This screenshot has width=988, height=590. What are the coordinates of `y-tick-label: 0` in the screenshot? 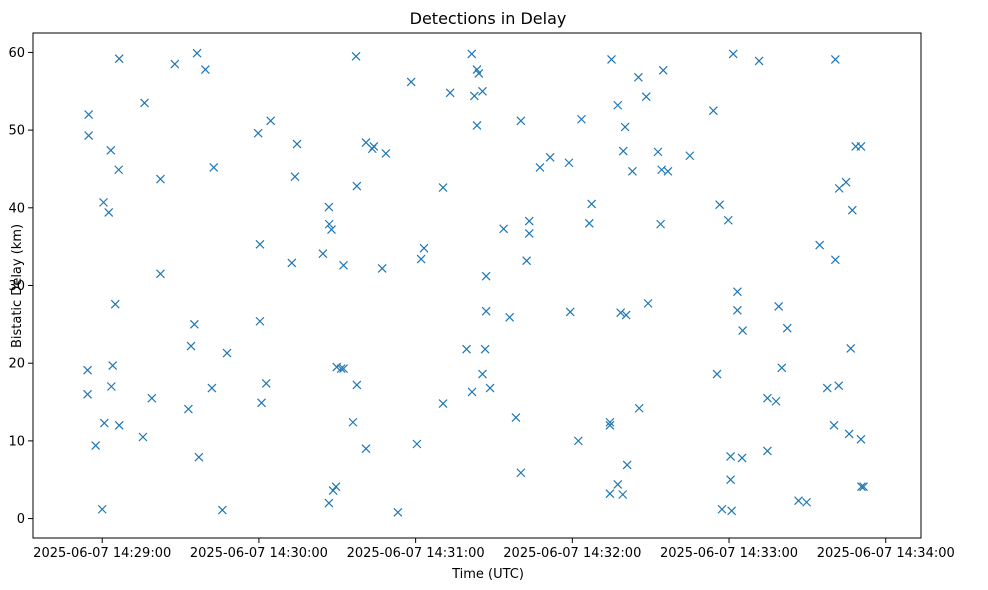 It's located at (21, 519).